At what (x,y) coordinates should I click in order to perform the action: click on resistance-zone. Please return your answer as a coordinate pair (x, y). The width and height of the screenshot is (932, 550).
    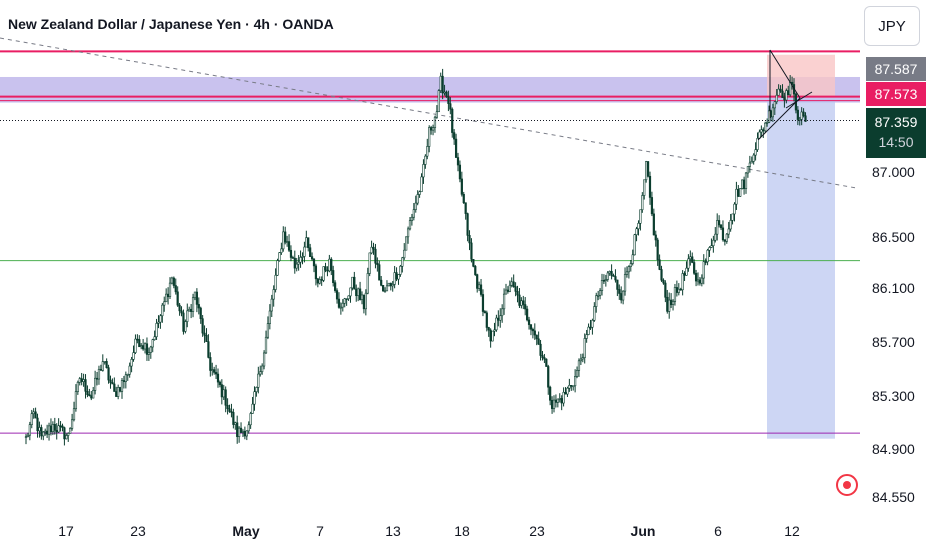
    Looking at the image, I should click on (430, 89).